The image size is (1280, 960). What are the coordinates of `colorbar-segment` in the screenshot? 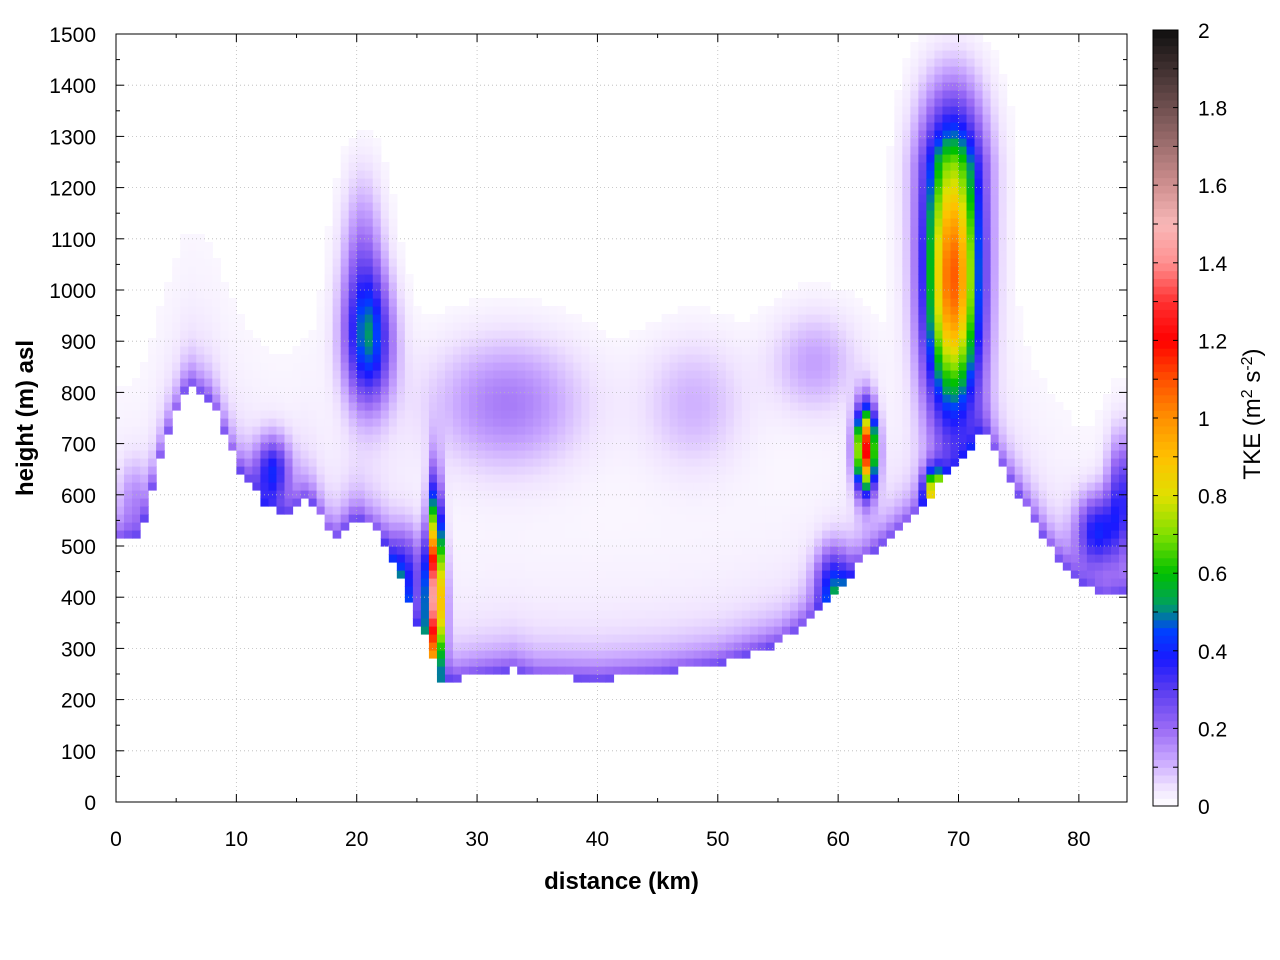 It's located at (1165, 189).